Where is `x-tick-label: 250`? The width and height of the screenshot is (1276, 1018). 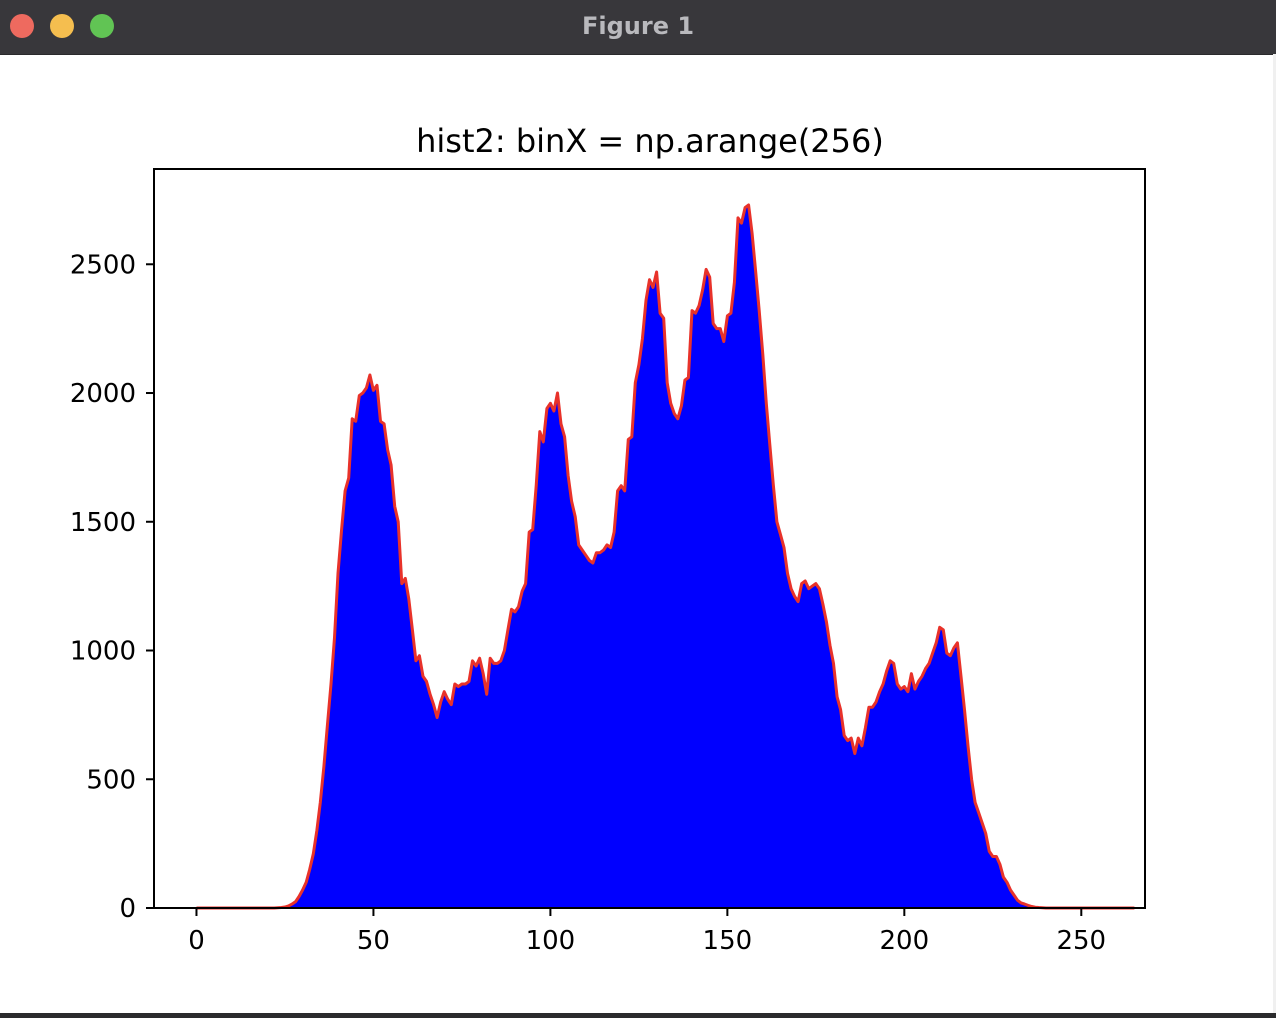
x-tick-label: 250 is located at coordinates (1081, 941).